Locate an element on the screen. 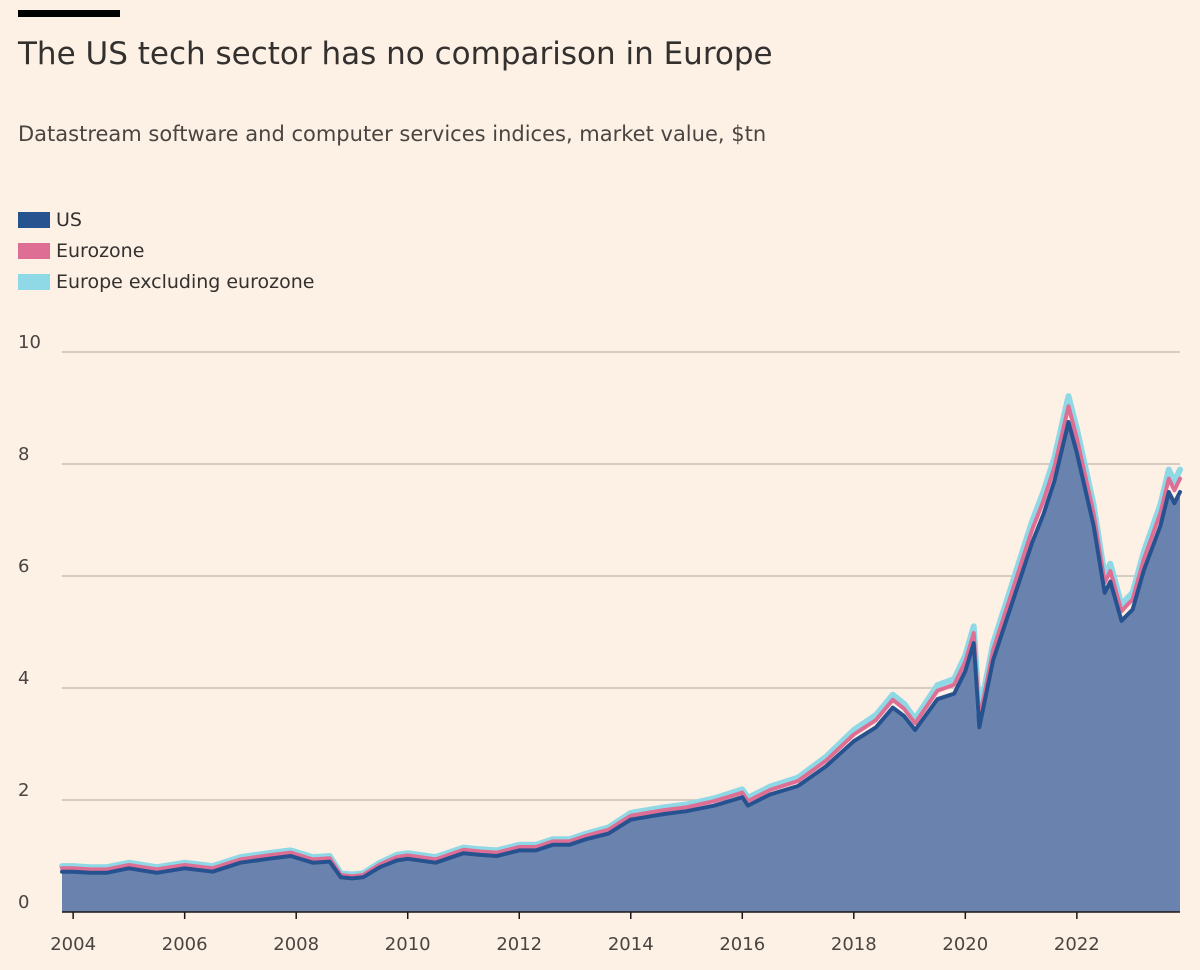 This screenshot has height=970, width=1200. x-tick-label-0: 2004 is located at coordinates (73, 944).